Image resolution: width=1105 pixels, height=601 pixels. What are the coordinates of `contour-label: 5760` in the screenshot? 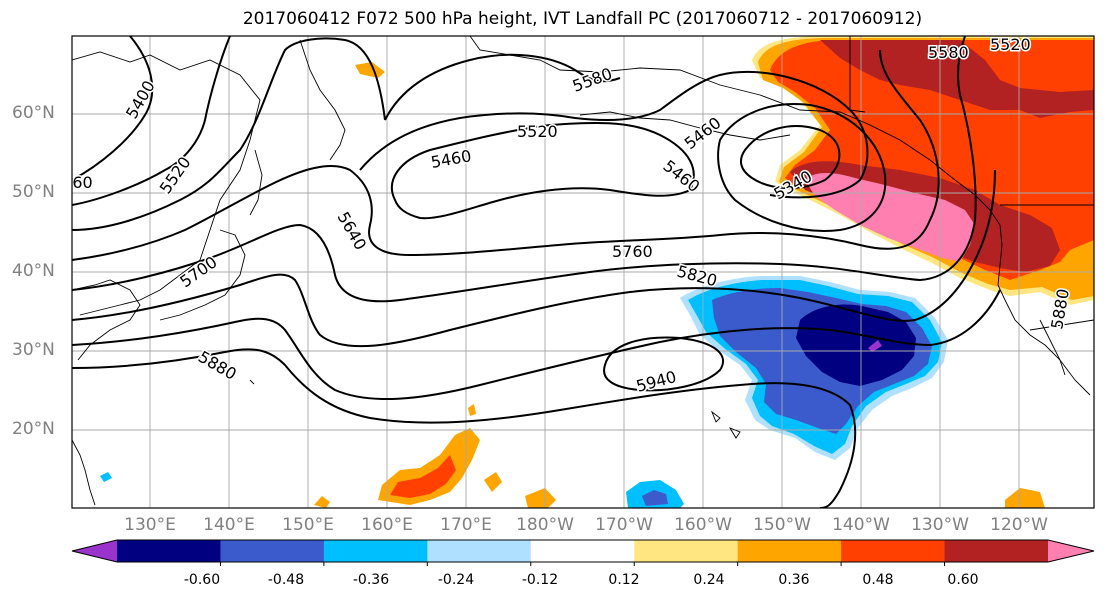 It's located at (632, 251).